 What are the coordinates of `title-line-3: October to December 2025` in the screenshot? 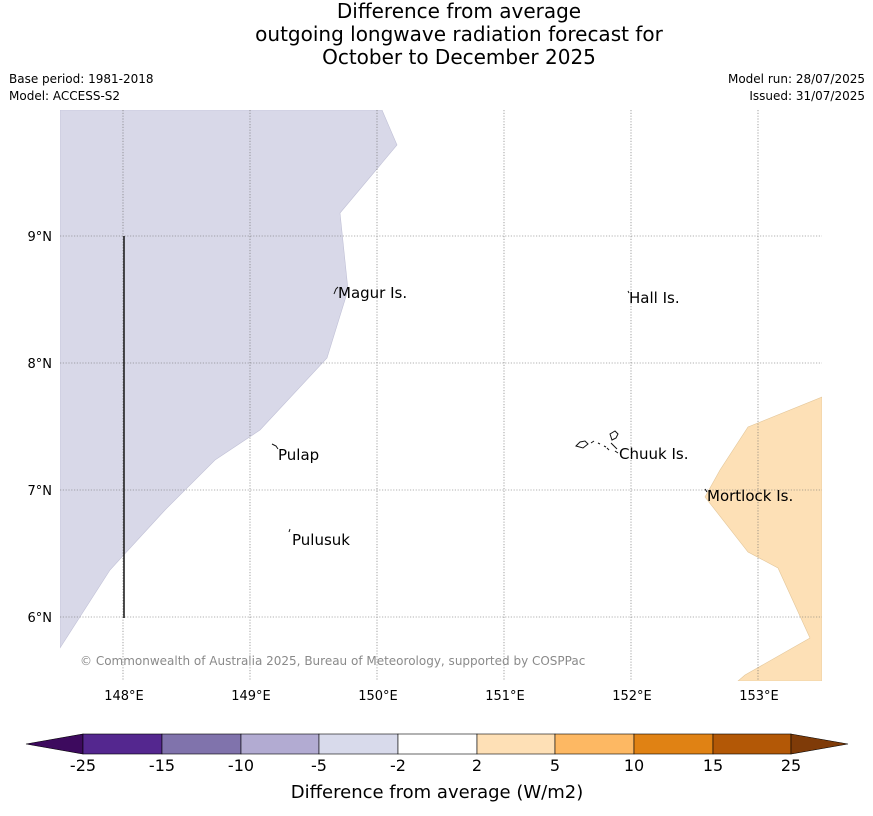 It's located at (459, 57).